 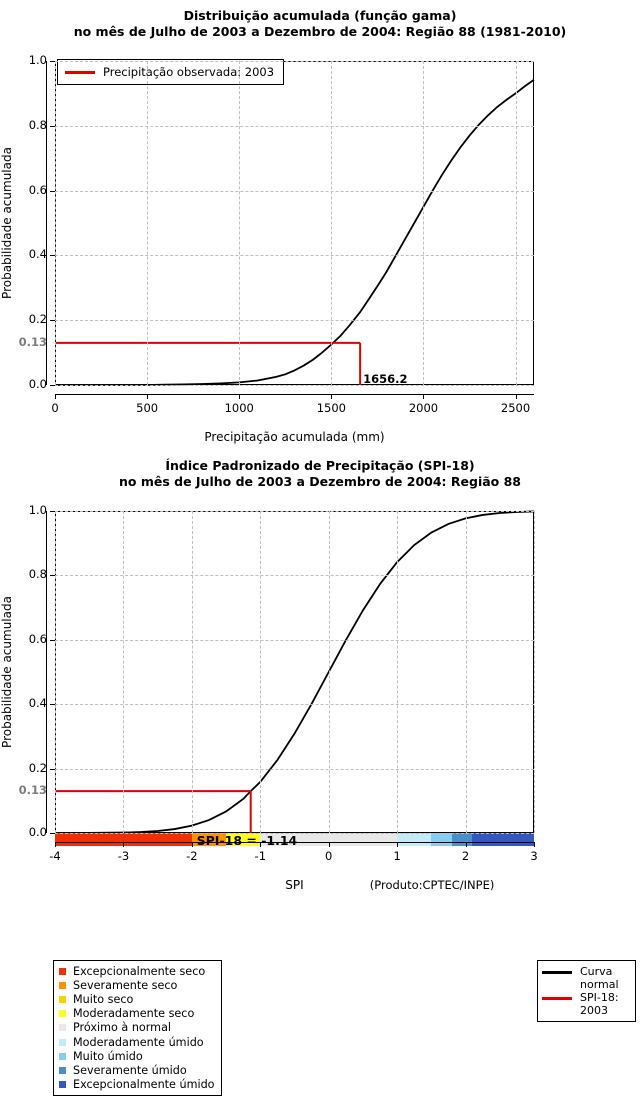 What do you see at coordinates (108, 1056) in the screenshot?
I see `legend-label-category: Muito úmido` at bounding box center [108, 1056].